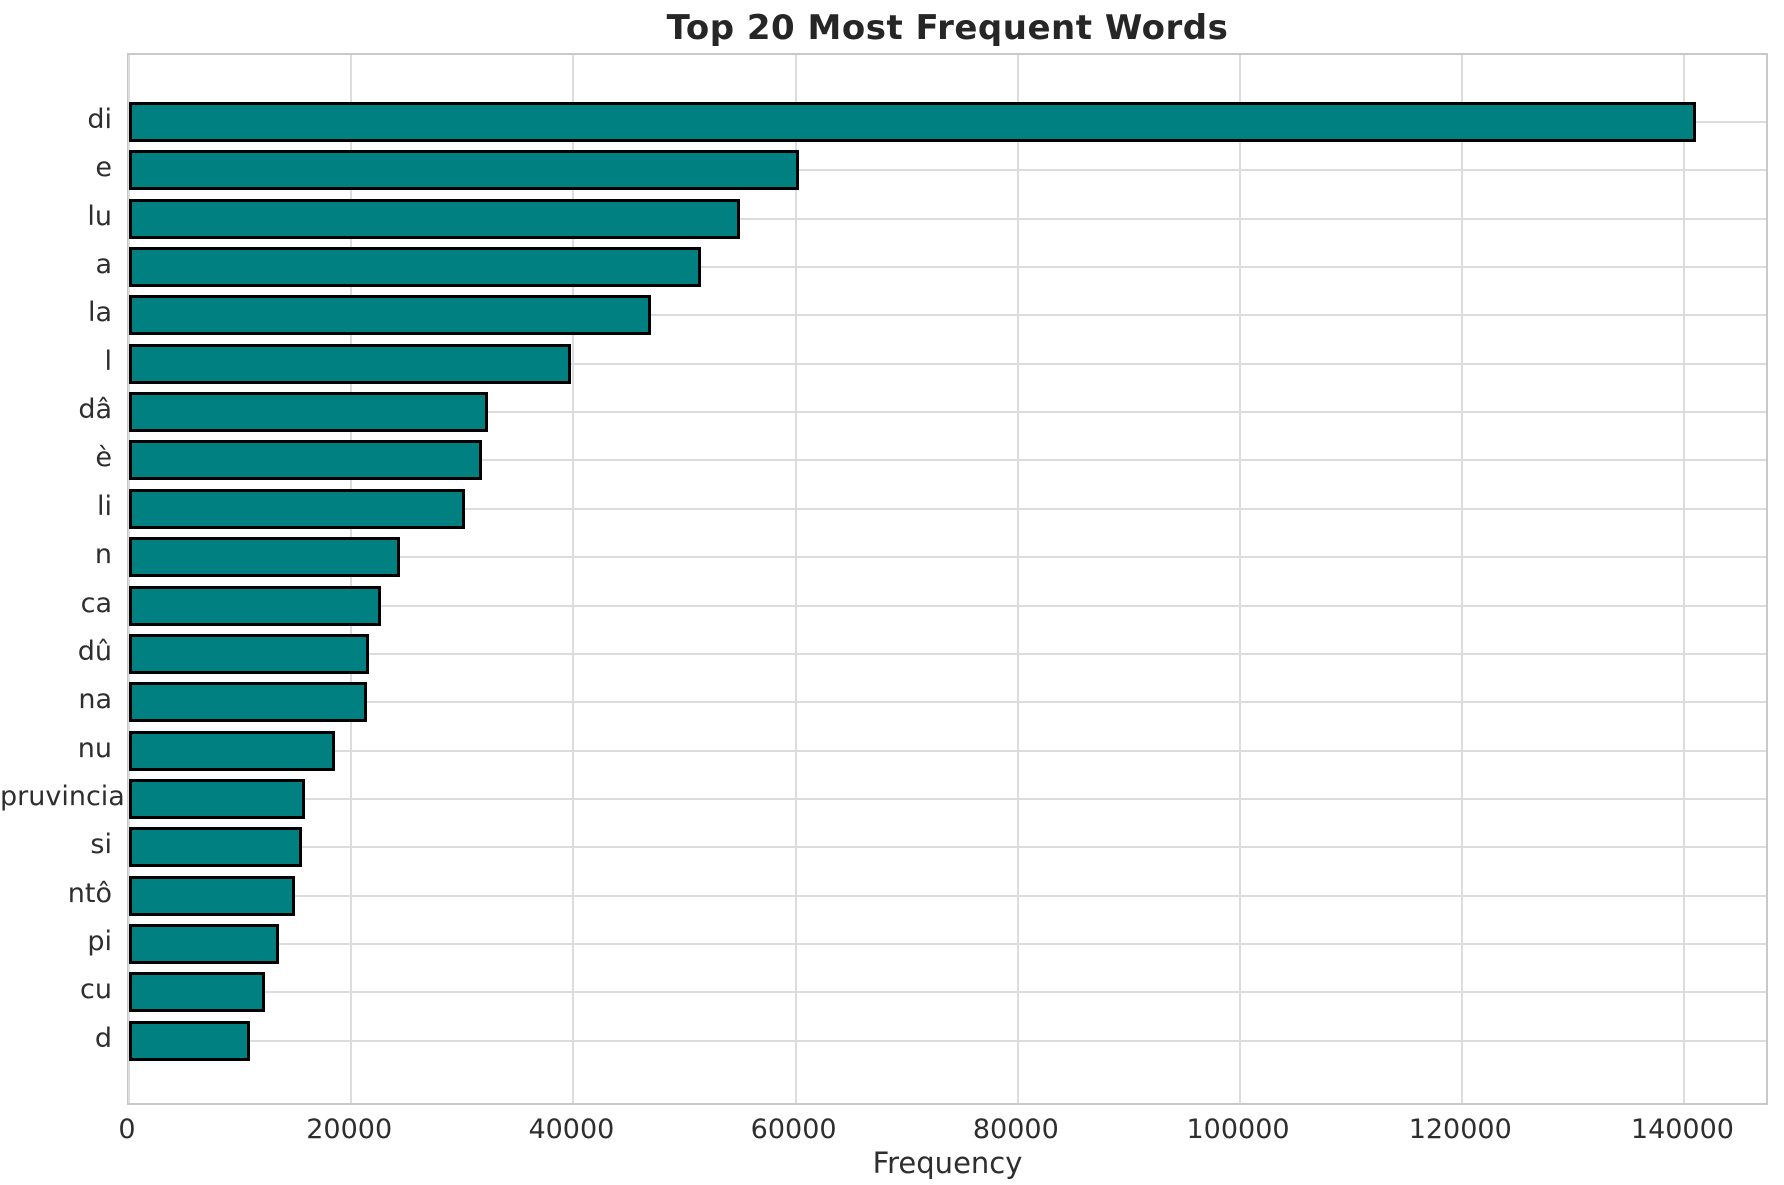 This screenshot has height=1185, width=1784. I want to click on x-tick-label: 60000, so click(793, 1129).